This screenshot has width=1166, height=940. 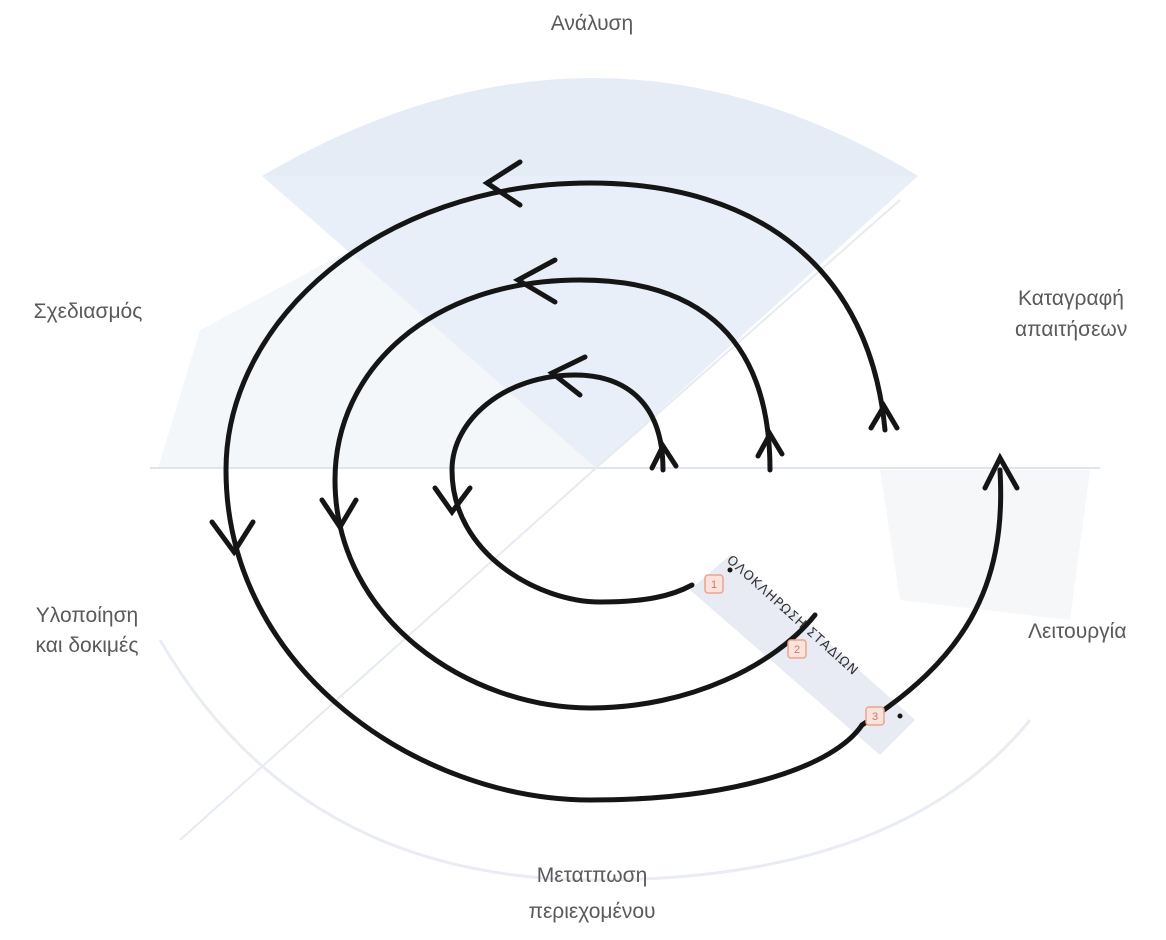 What do you see at coordinates (770, 443) in the screenshot?
I see `arrowhead-middle-right` at bounding box center [770, 443].